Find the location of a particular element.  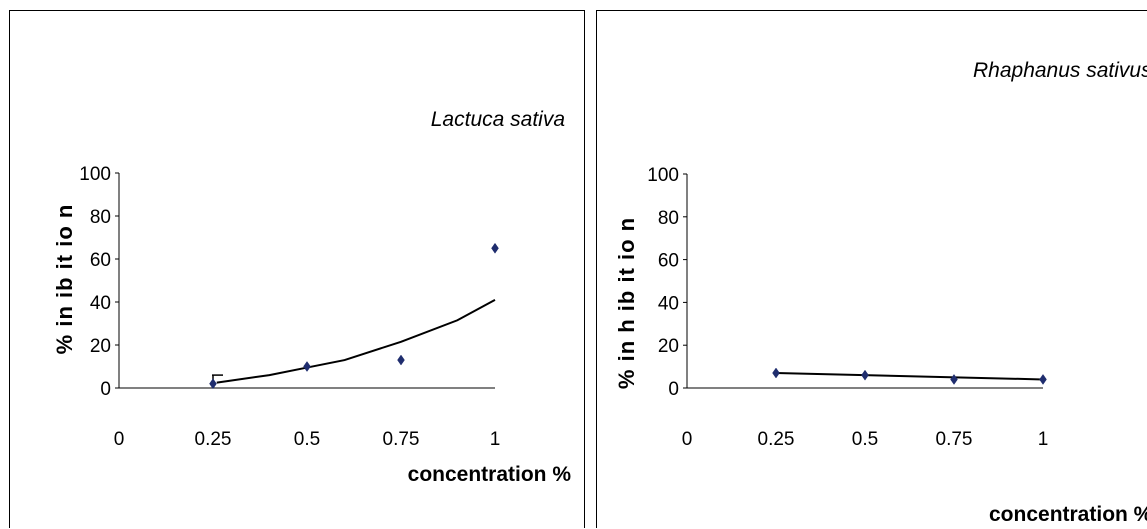

chart-title: Lactuca sativa is located at coordinates (498, 119).